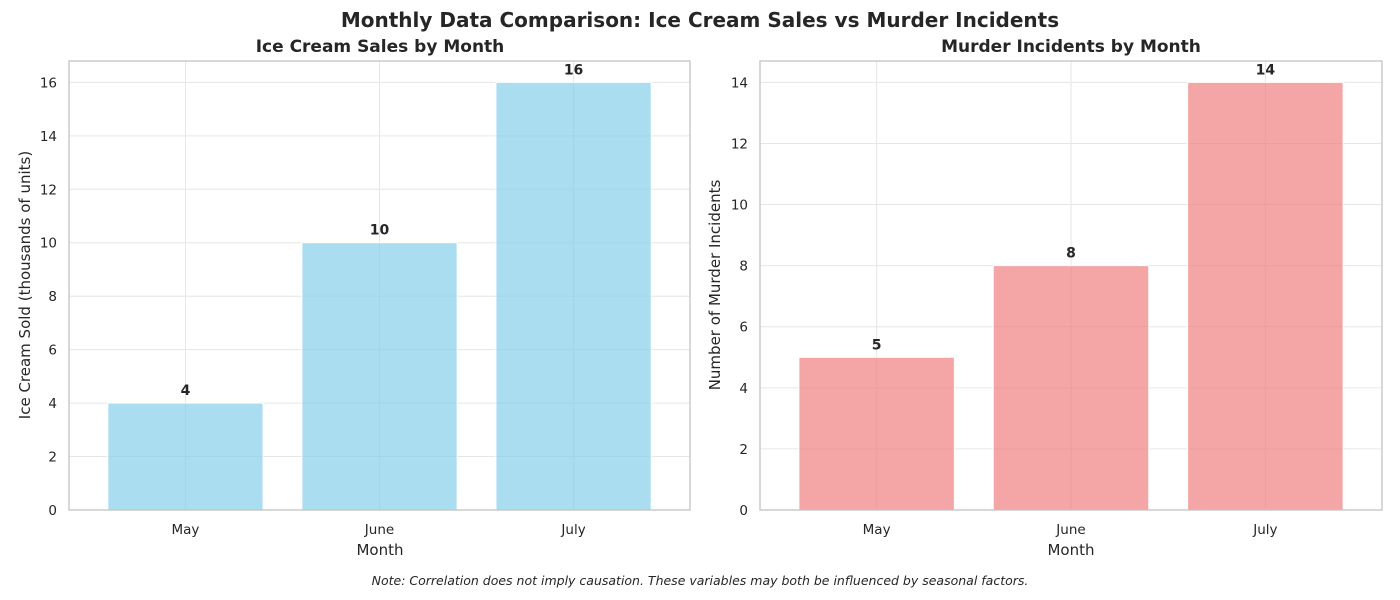  I want to click on ice-cream-x-tick-label: June, so click(379, 530).